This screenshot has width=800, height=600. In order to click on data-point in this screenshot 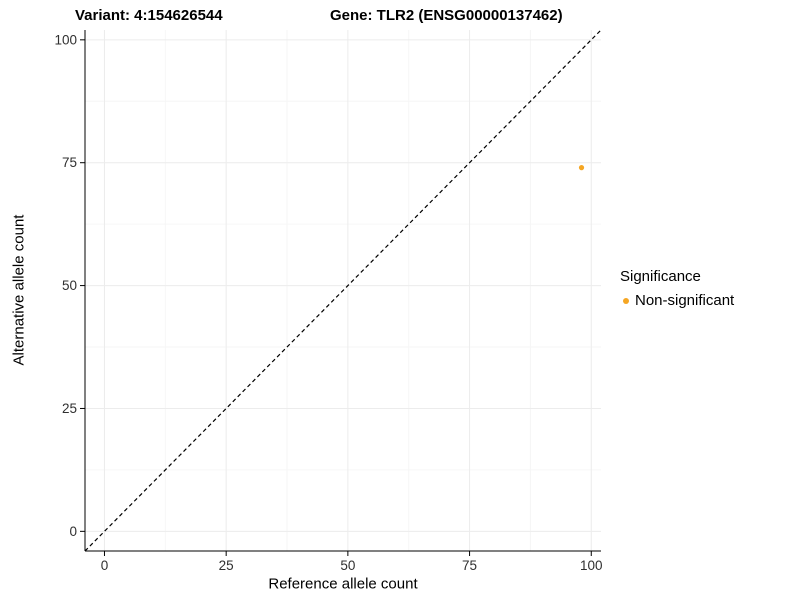, I will do `click(581, 168)`.